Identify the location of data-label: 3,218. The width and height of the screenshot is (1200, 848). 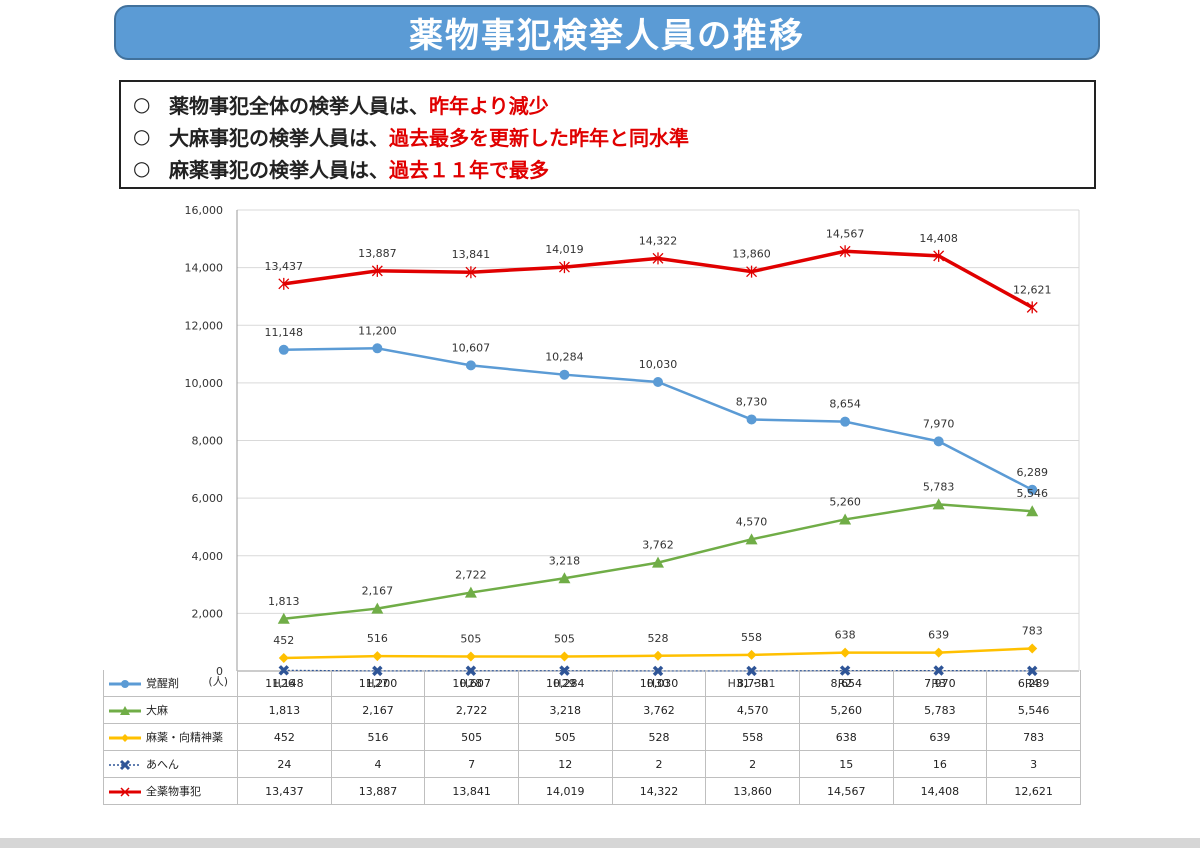
(565, 560).